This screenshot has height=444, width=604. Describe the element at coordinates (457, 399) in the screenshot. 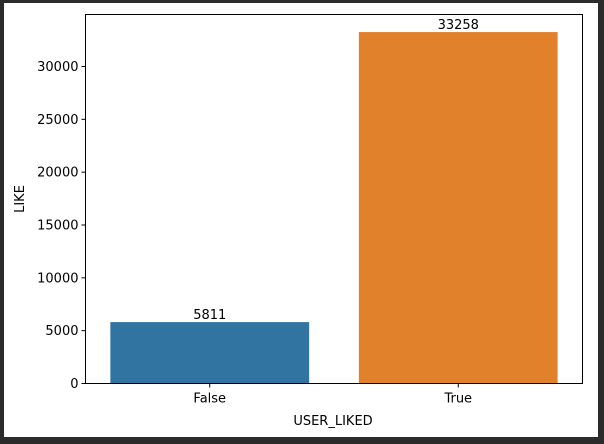

I see `x-tick-label-true: True` at that location.